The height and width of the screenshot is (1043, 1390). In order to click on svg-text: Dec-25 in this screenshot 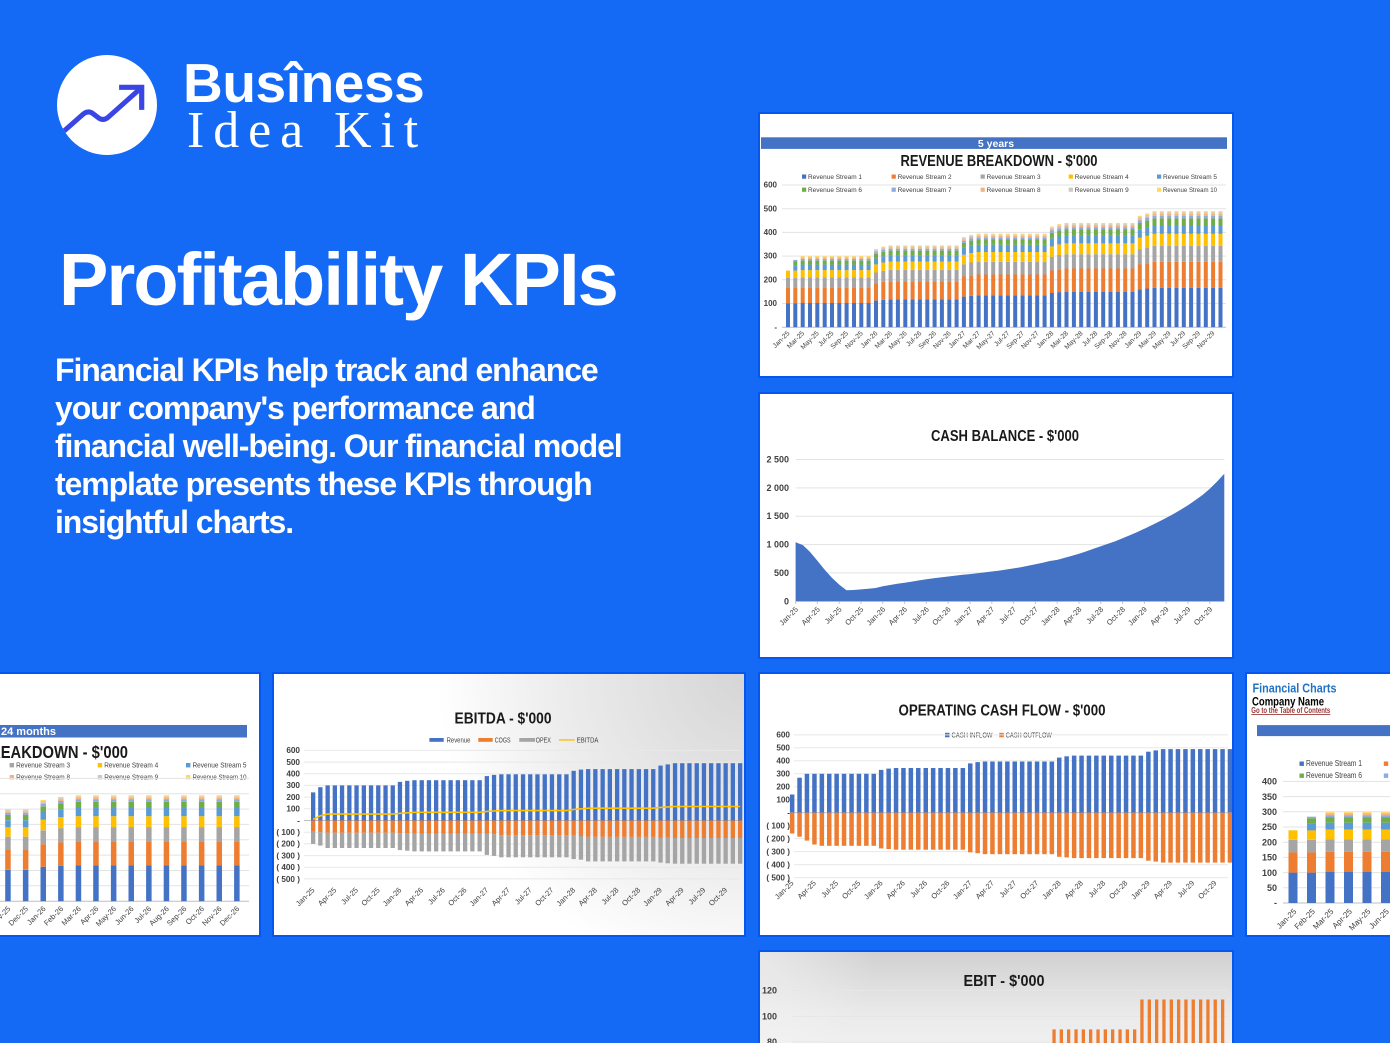, I will do `click(18, 915)`.